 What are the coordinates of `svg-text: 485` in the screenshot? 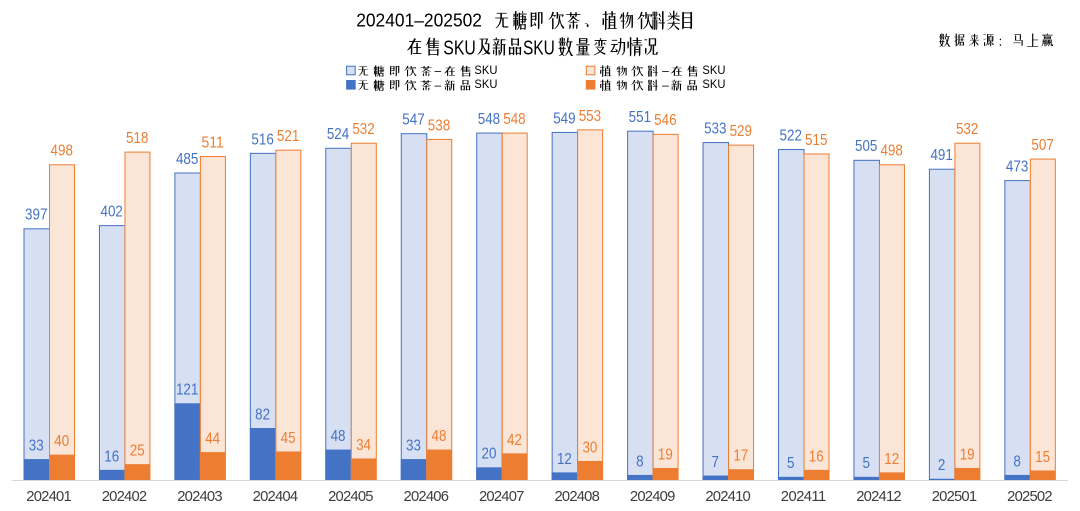 It's located at (187, 159).